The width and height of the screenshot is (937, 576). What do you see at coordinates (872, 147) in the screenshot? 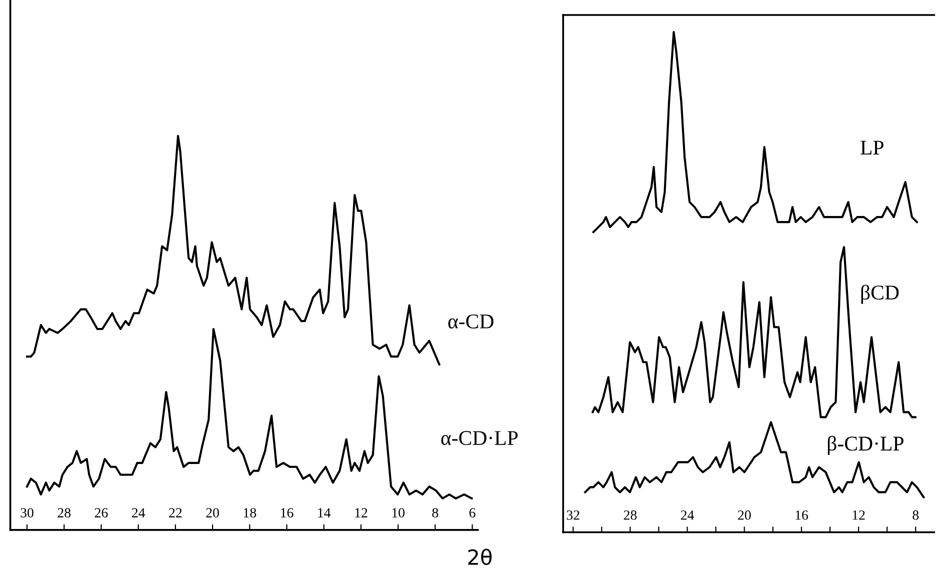
I see `series-label: LP` at bounding box center [872, 147].